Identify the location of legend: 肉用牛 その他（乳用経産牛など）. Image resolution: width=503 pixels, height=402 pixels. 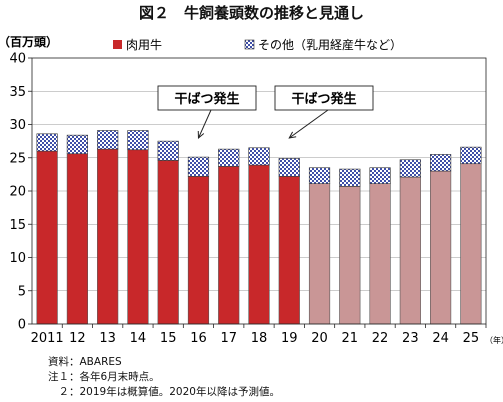
(257, 44).